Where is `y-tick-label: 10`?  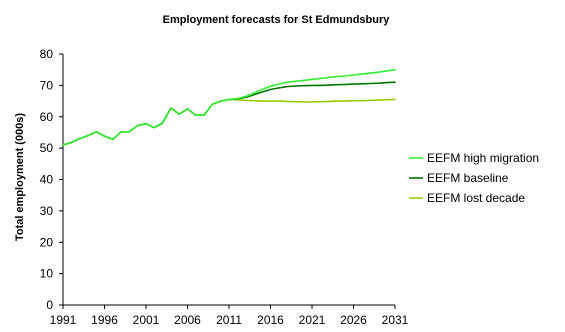 y-tick-label: 10 is located at coordinates (47, 274).